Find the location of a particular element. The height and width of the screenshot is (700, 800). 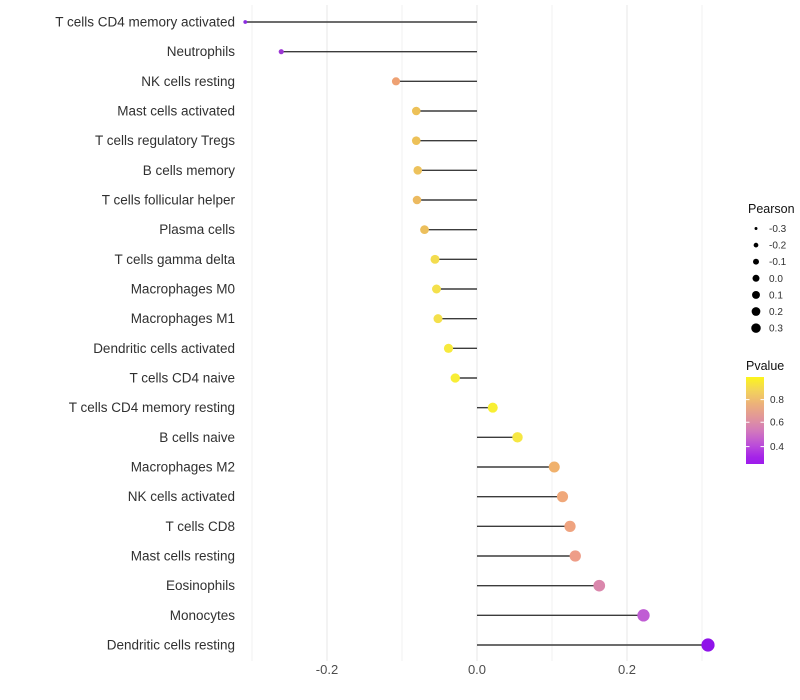

y-axis-label: Mast cells activated is located at coordinates (176, 111).